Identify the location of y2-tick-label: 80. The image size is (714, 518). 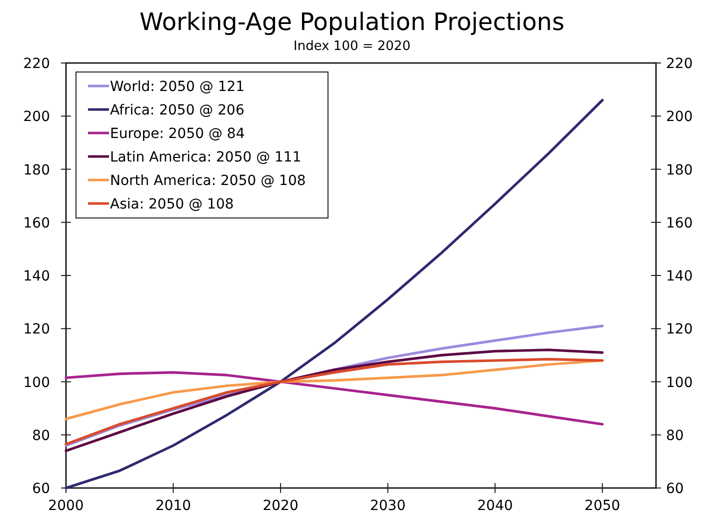
(675, 436).